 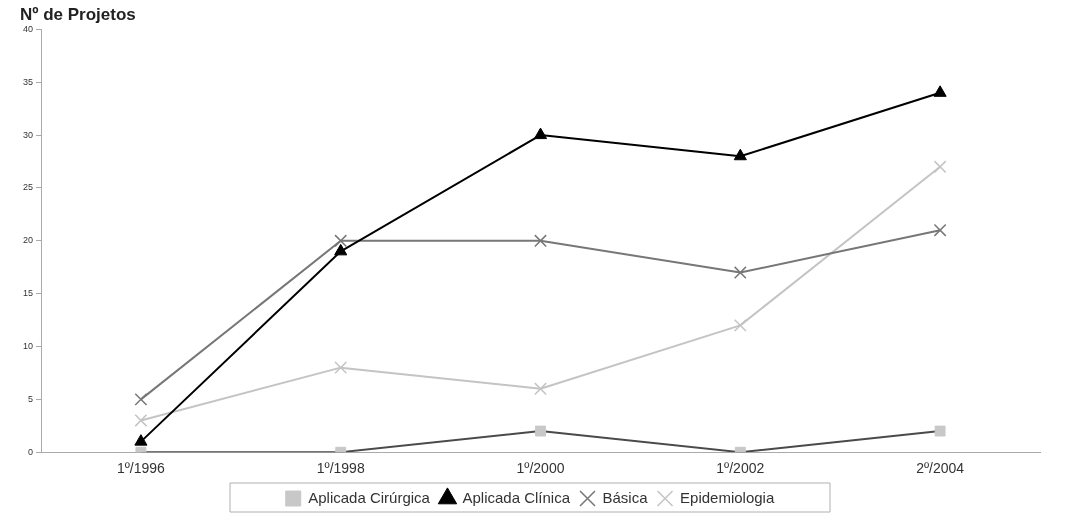 What do you see at coordinates (940, 468) in the screenshot?
I see `x-tick-label: 2º/2004` at bounding box center [940, 468].